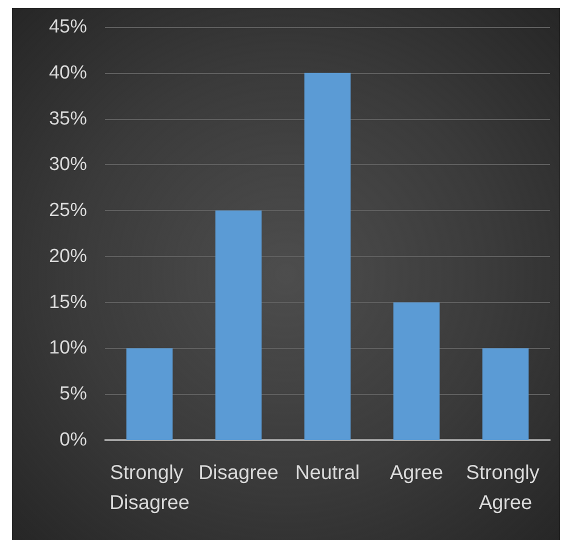  What do you see at coordinates (68, 27) in the screenshot?
I see `y-tick-label: 45%` at bounding box center [68, 27].